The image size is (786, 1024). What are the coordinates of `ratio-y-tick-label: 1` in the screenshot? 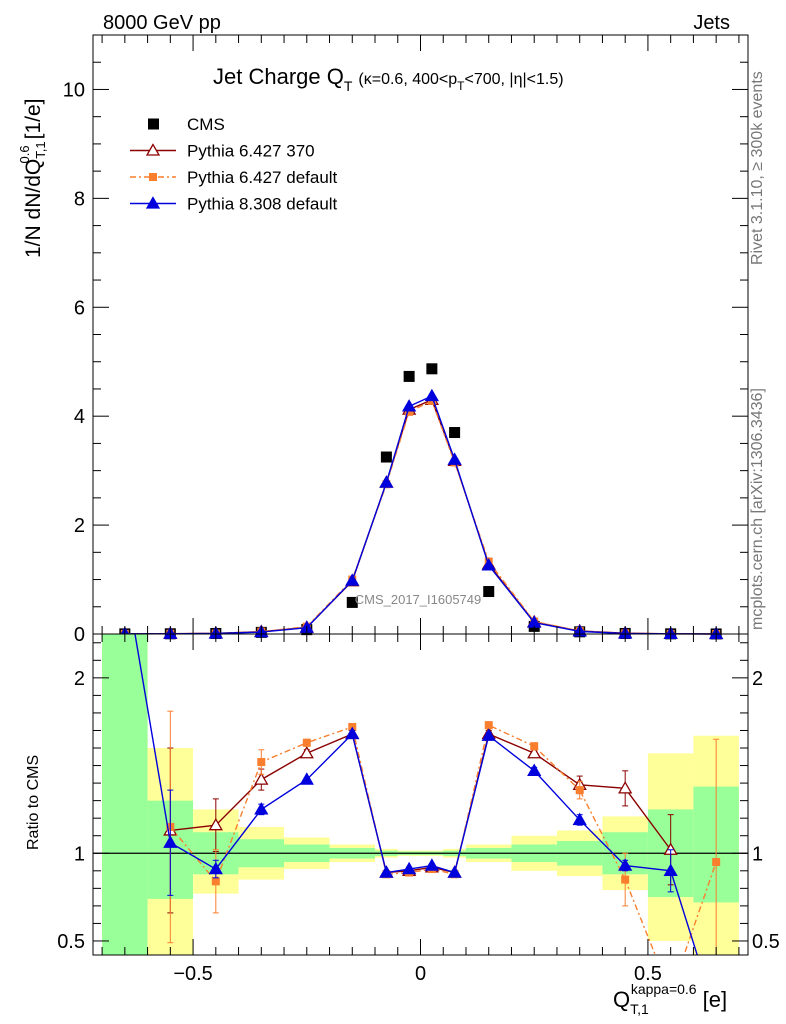 It's located at (79, 854).